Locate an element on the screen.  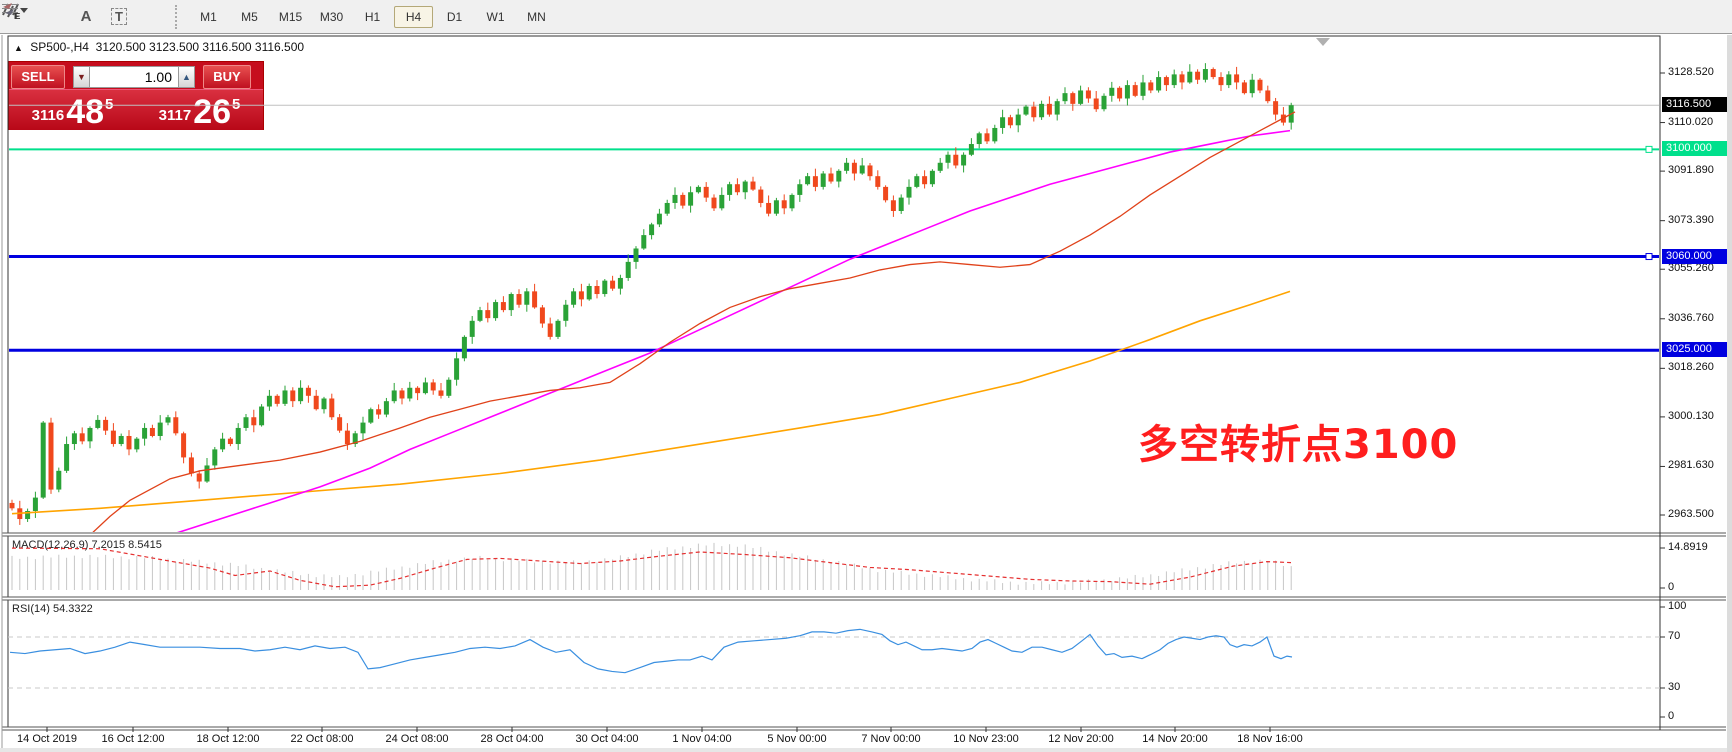
chart-text-annotation: 多空转折点3100 is located at coordinates (1298, 445).